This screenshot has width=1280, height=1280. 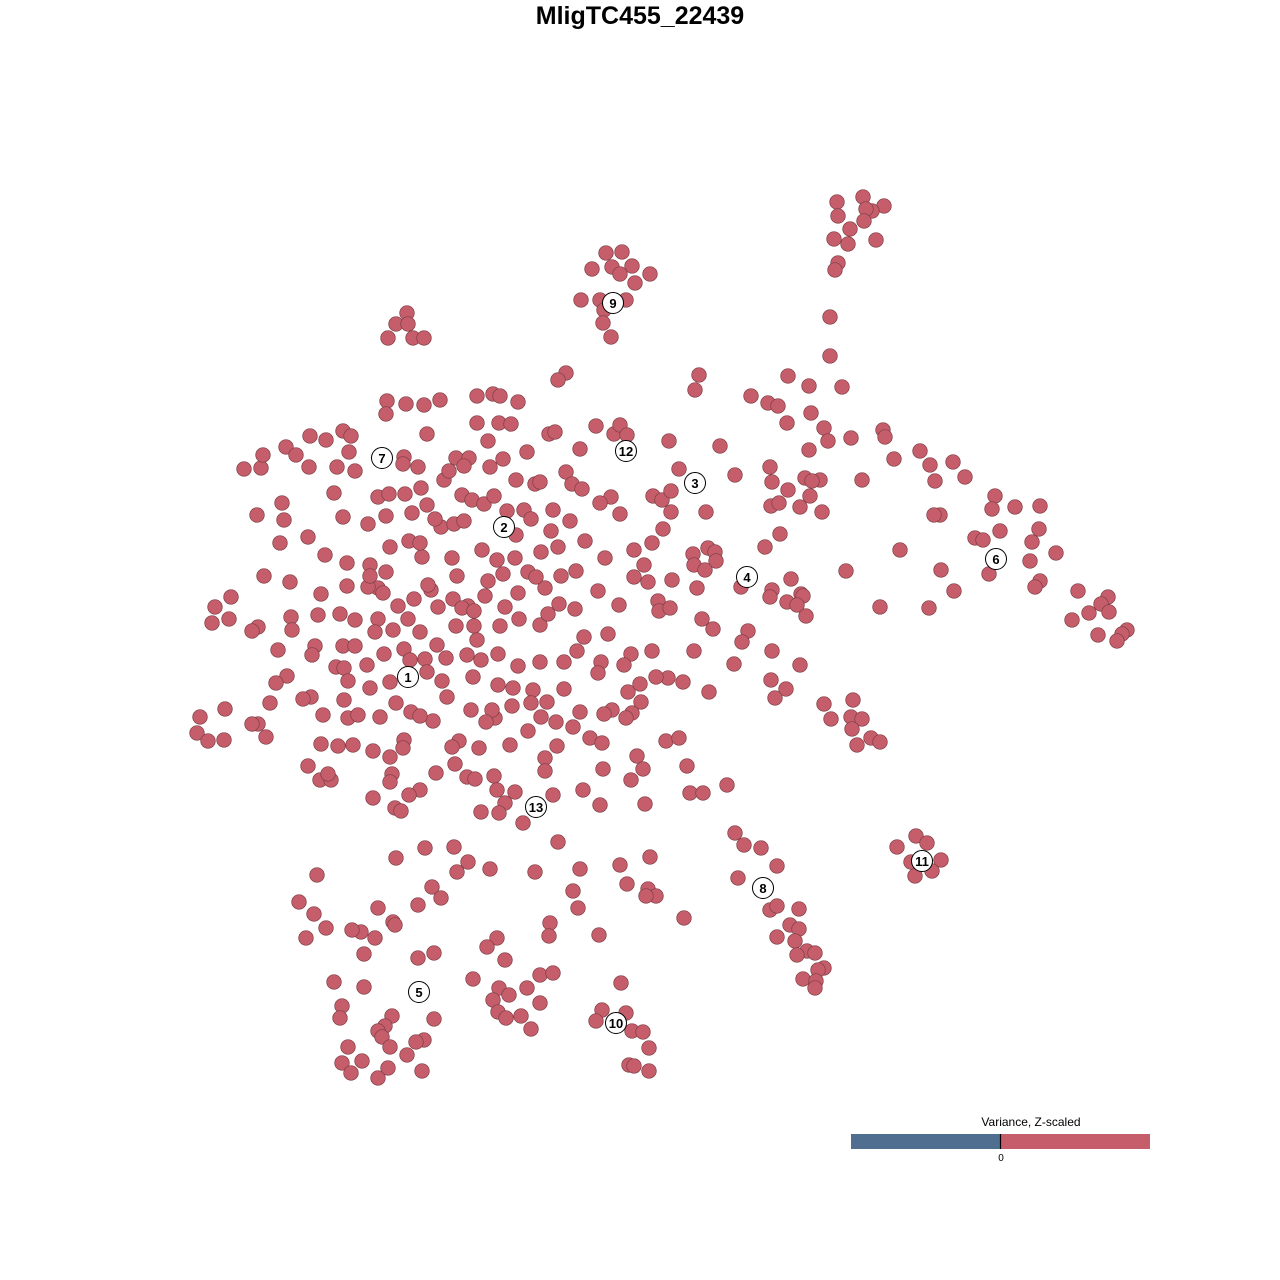 What do you see at coordinates (747, 577) in the screenshot?
I see `cluster-label-text: 4` at bounding box center [747, 577].